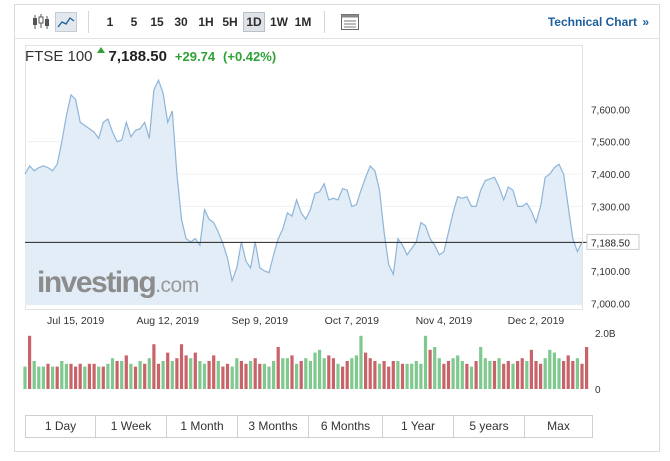  Describe the element at coordinates (346, 426) in the screenshot. I see `period-6-months: 6 Months` at that location.